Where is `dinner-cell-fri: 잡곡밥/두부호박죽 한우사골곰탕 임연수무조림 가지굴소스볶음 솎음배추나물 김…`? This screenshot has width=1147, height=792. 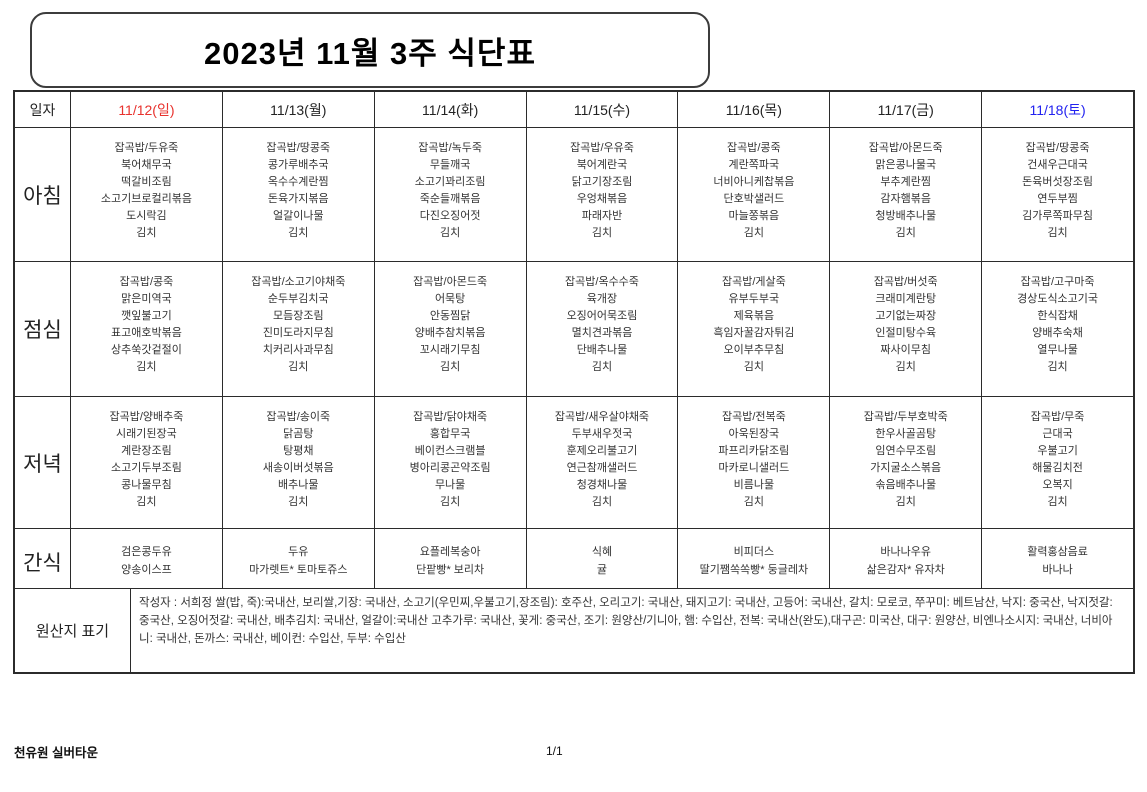
dinner-cell-fri: 잡곡밥/두부호박죽 한우사골곰탕 임연수무조림 가지굴소스볶음 솎음배추나물 김… is located at coordinates (906, 462).